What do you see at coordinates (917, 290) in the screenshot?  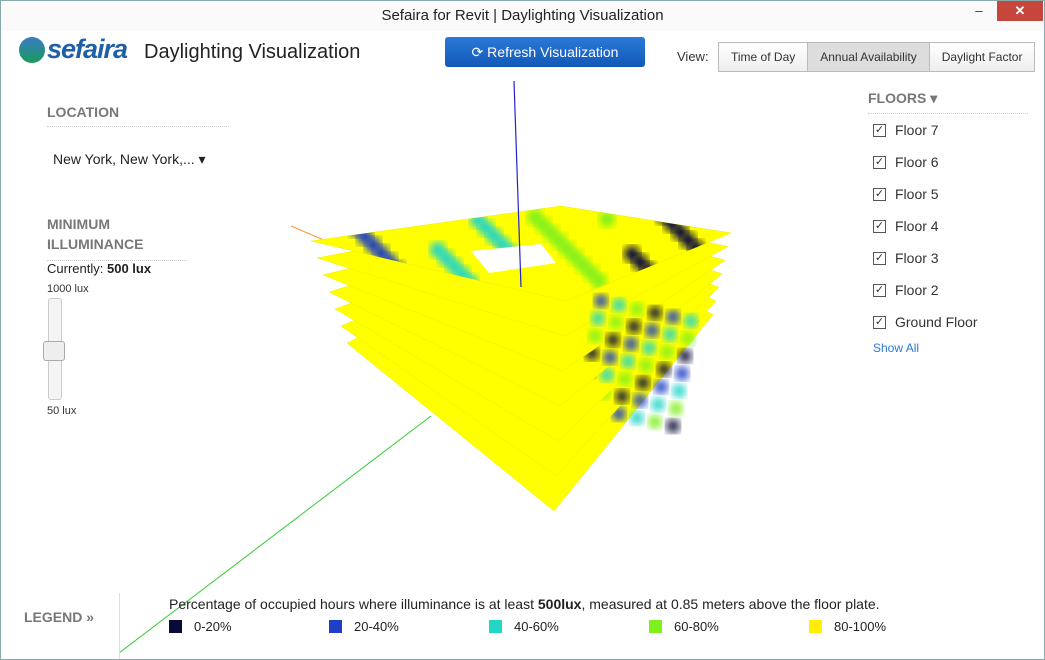 I see `floor-label: Floor 2` at bounding box center [917, 290].